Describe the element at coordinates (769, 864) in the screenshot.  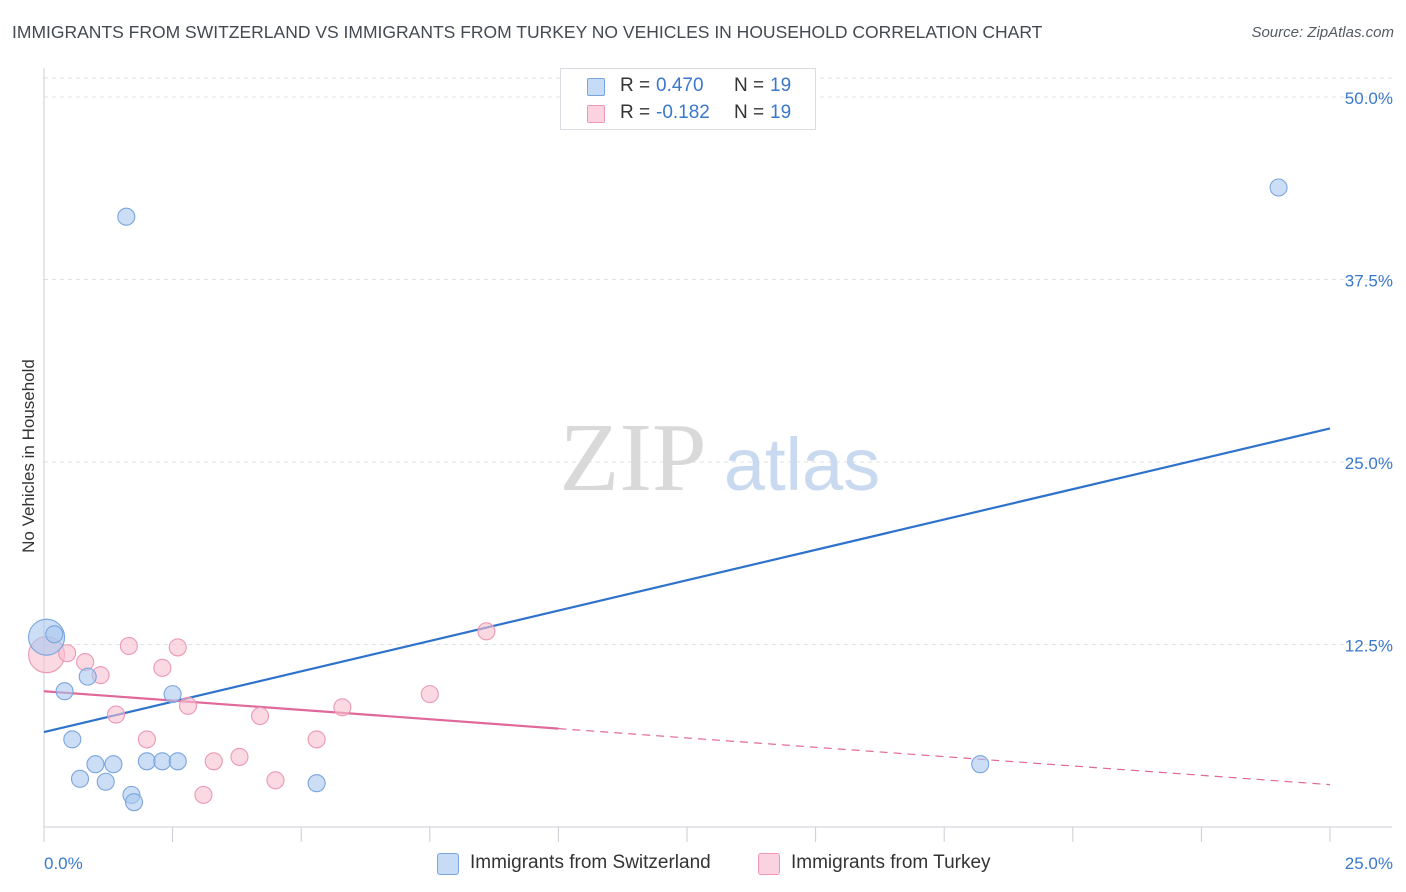
I see `series-swatch-pink` at that location.